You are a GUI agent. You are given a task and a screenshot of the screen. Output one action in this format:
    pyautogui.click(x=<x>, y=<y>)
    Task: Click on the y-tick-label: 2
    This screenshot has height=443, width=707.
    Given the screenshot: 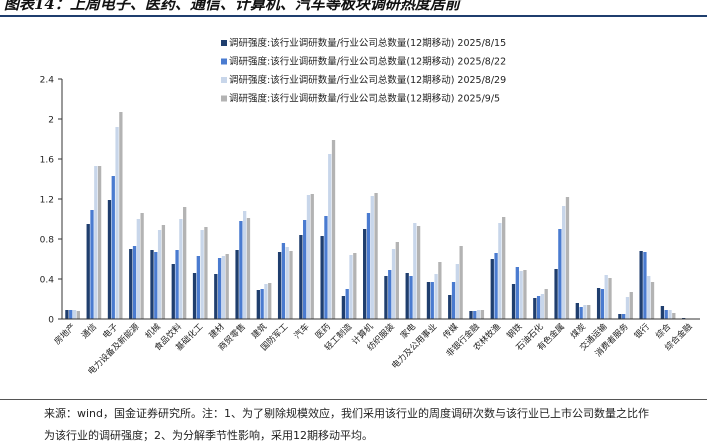 What is the action you would take?
    pyautogui.click(x=51, y=121)
    